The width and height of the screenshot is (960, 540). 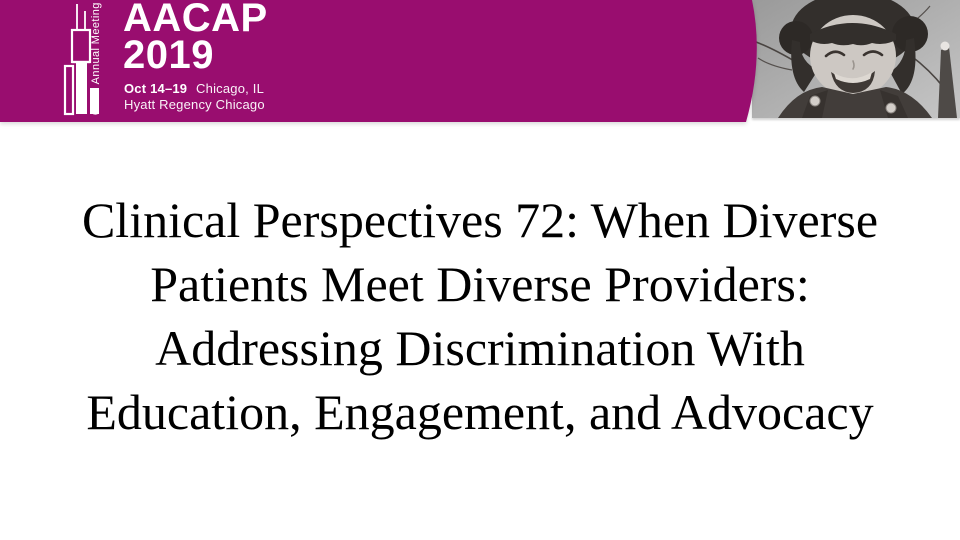 I want to click on session-title-line-1: Clinical Perspectives 72: When Diverse, so click(x=480, y=220).